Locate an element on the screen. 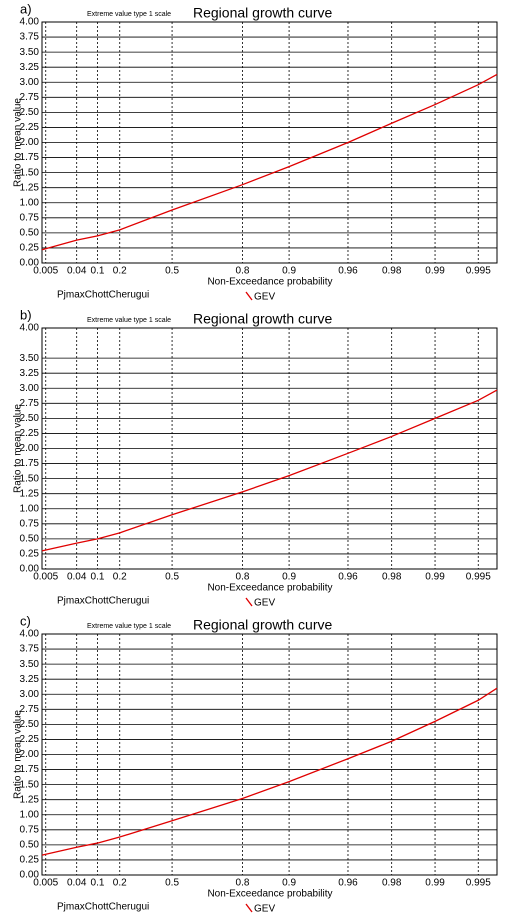  panel-label: b) is located at coordinates (26, 314).